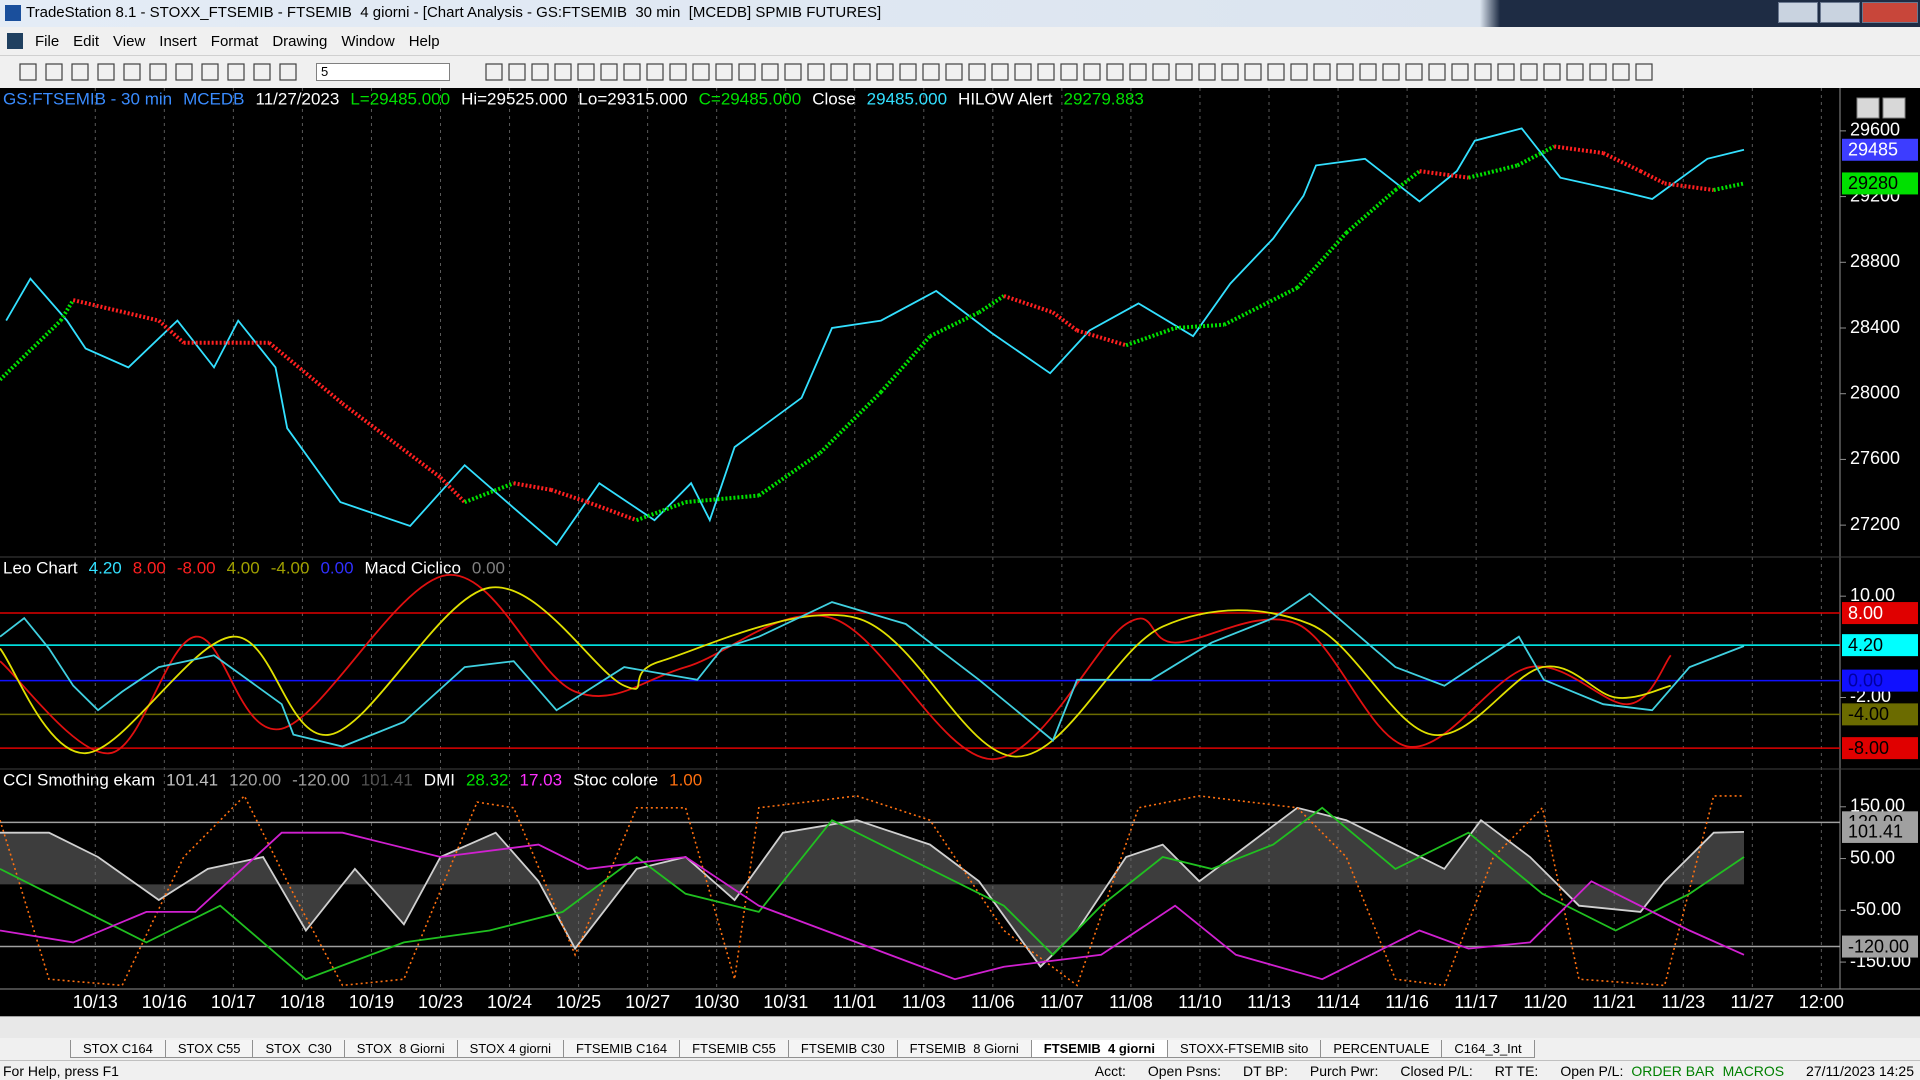  Describe the element at coordinates (1840, 12) in the screenshot. I see `maximize-button` at that location.